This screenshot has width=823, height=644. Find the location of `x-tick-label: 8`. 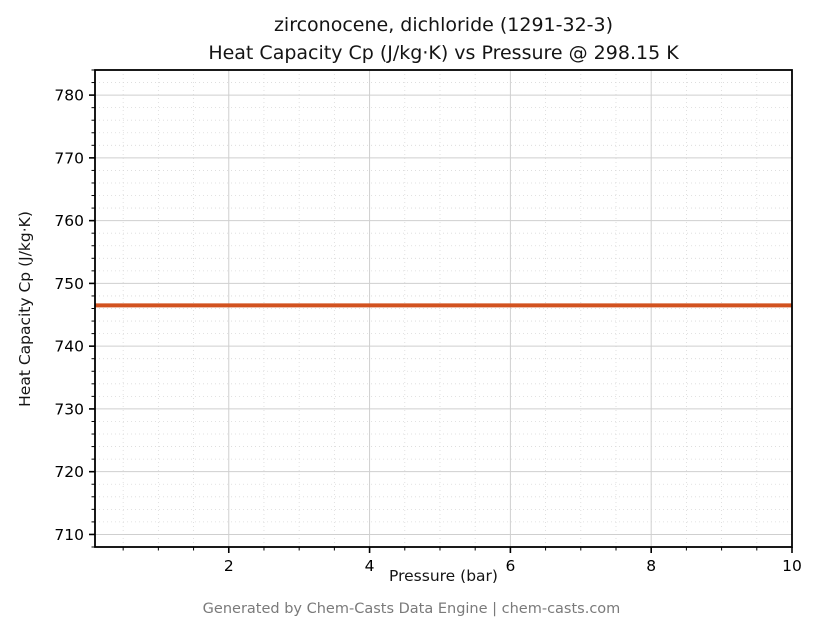

x-tick-label: 8 is located at coordinates (651, 566).